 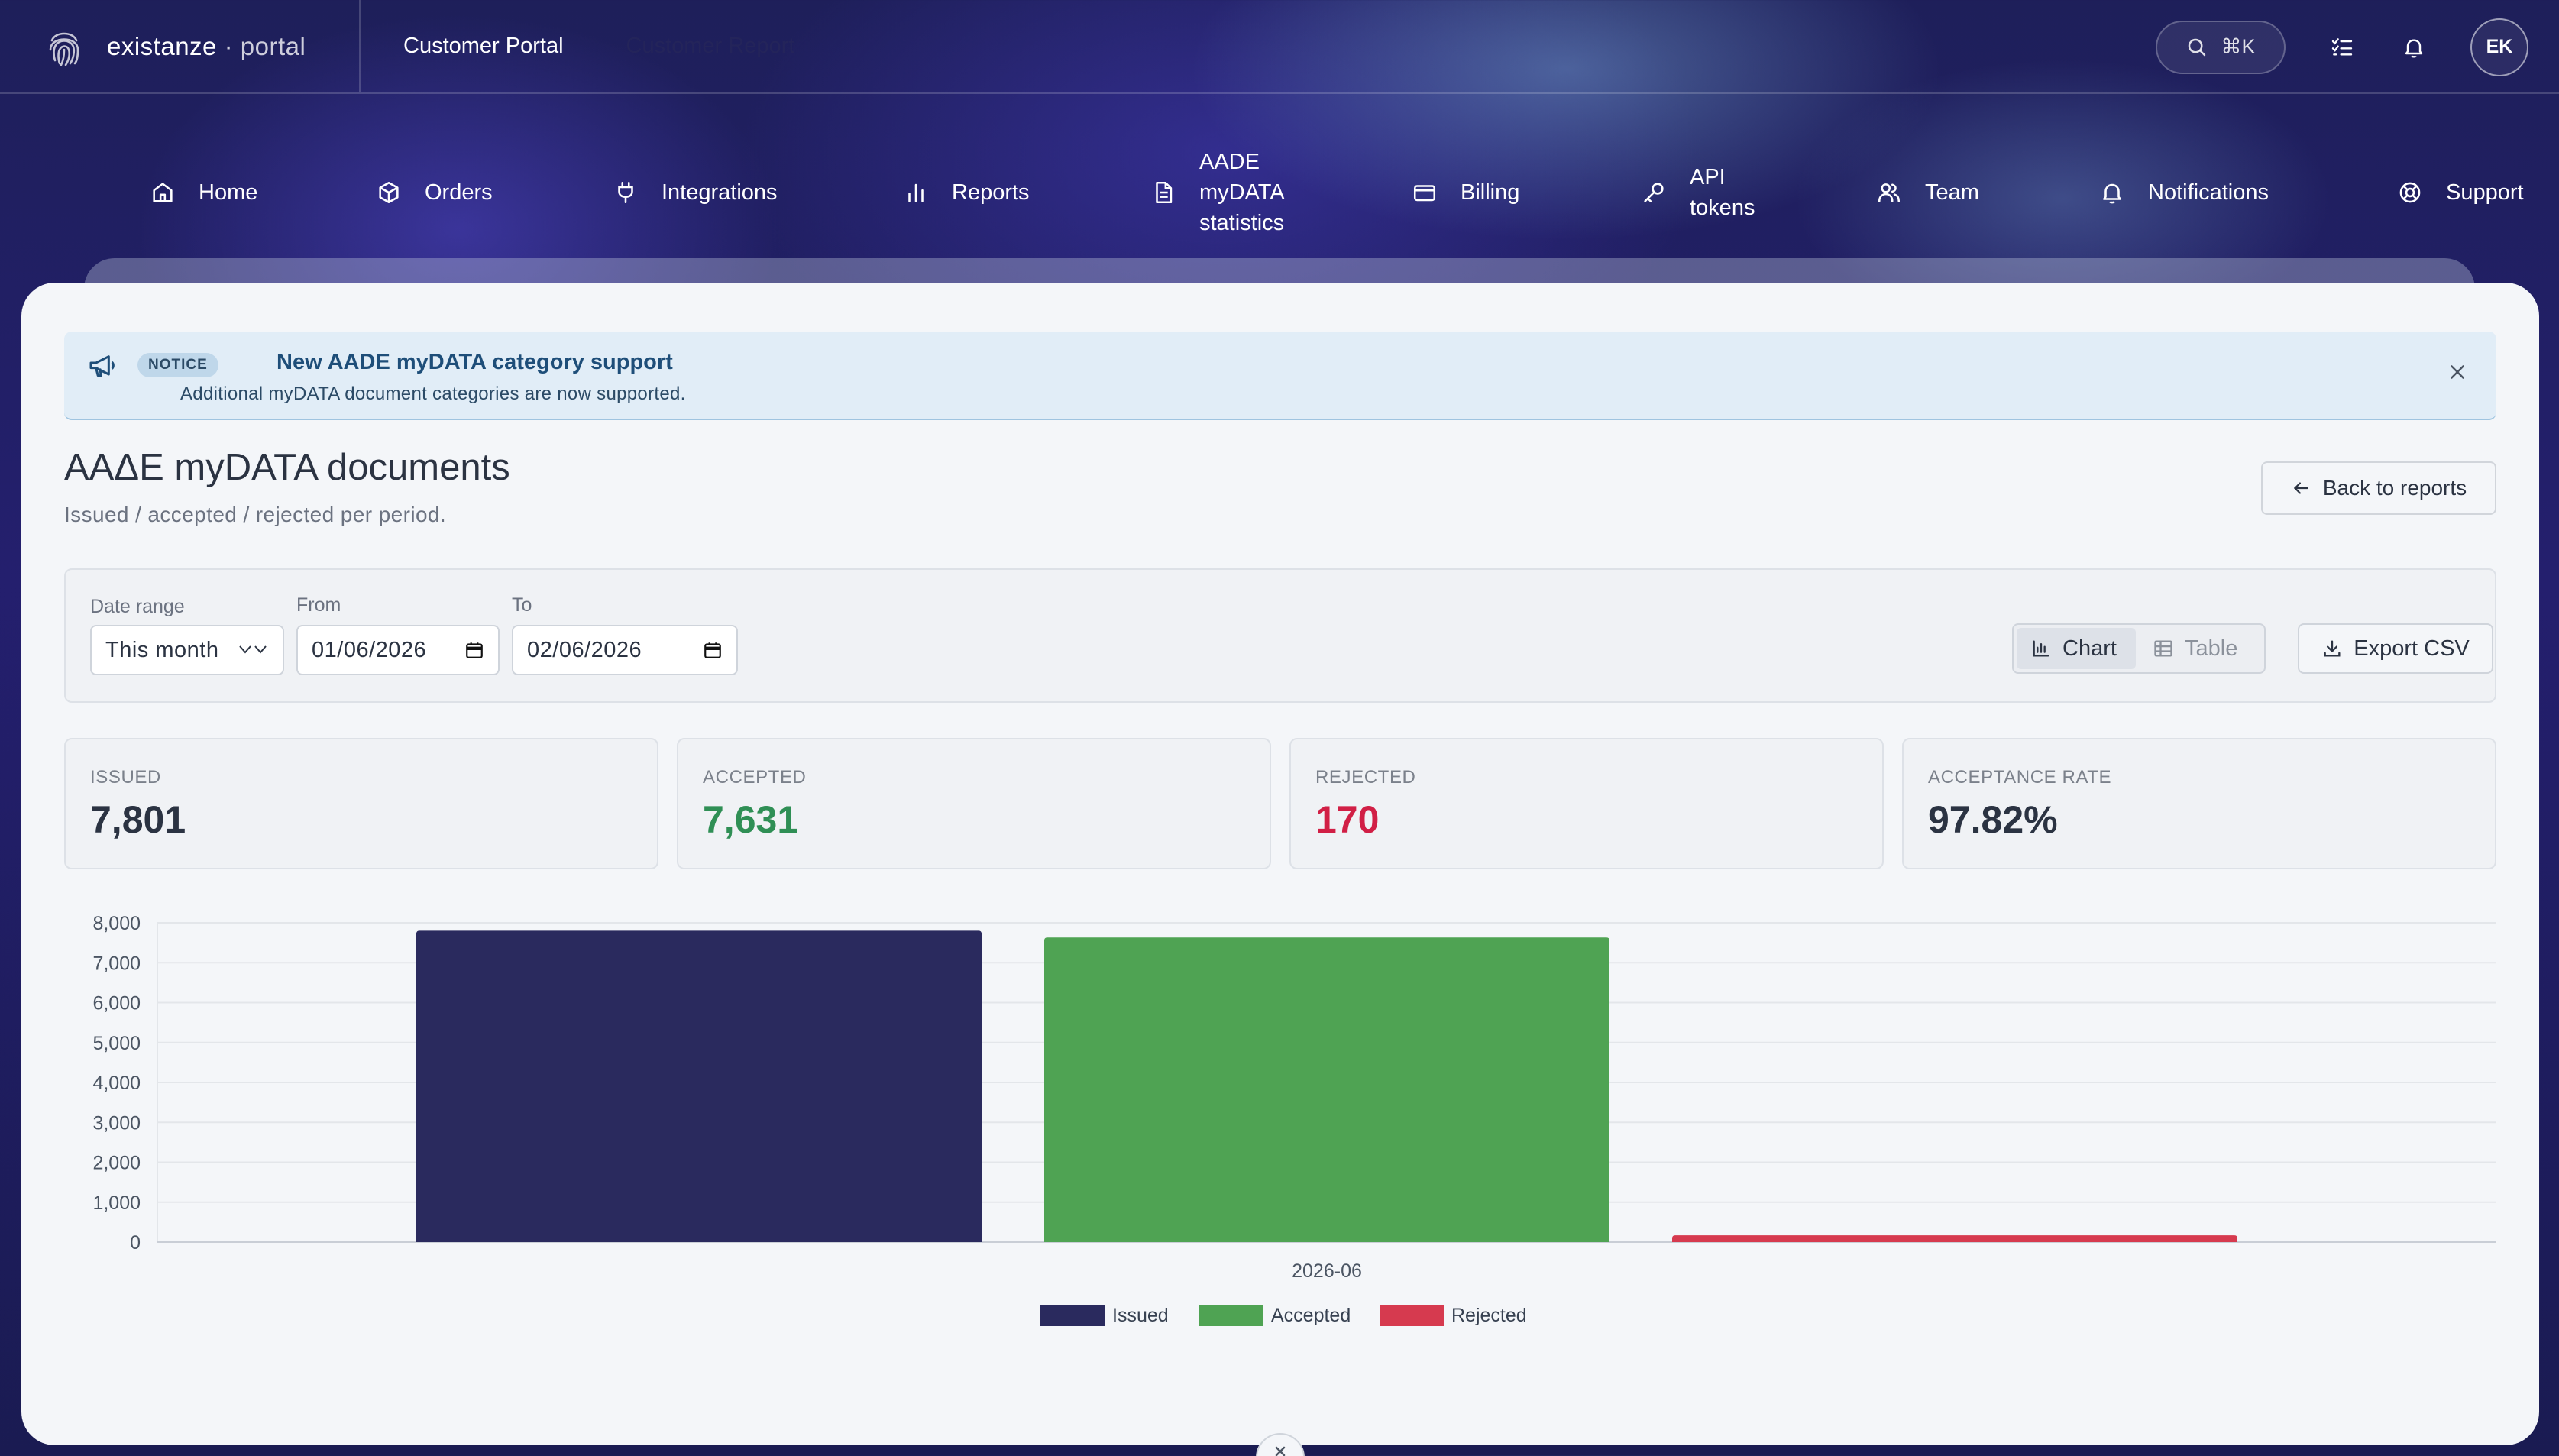 What do you see at coordinates (116, 963) in the screenshot?
I see `y-tick-label: 7,000` at bounding box center [116, 963].